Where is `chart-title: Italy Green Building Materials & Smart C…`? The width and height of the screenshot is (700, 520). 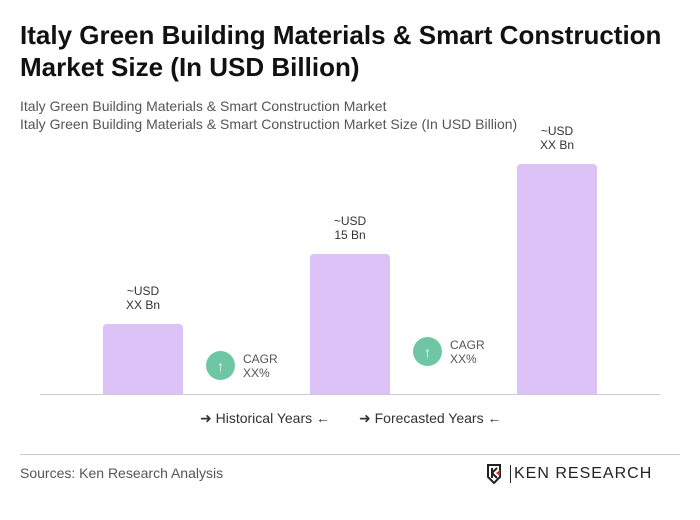 chart-title: Italy Green Building Materials & Smart C… is located at coordinates (341, 51).